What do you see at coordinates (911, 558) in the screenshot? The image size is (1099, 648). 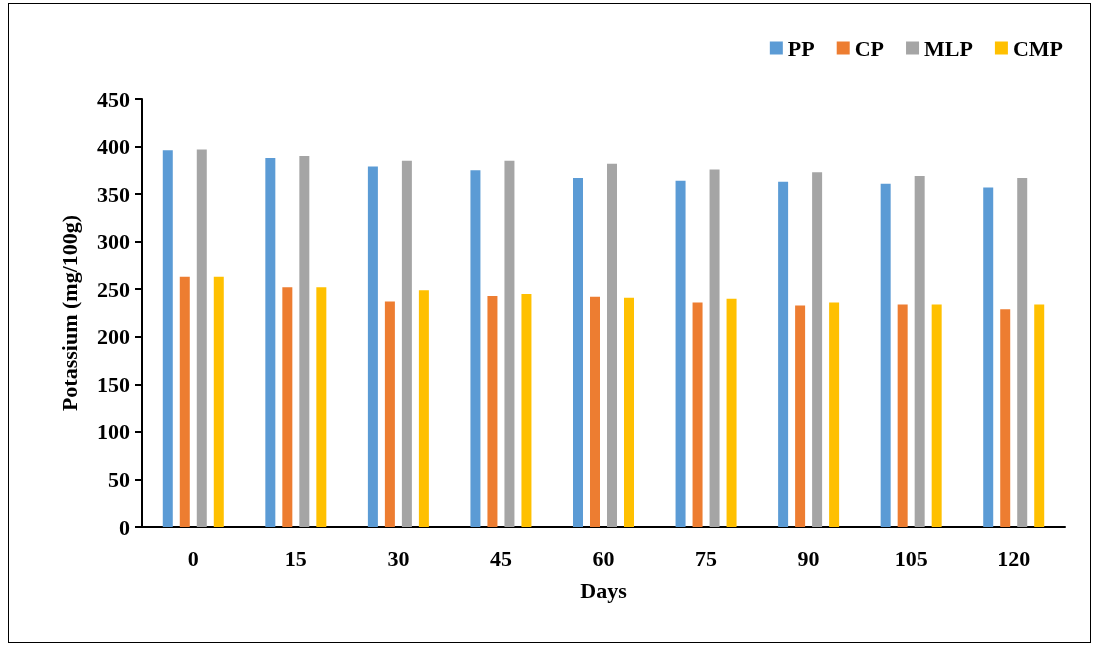 I see `x-tick-label: 105` at bounding box center [911, 558].